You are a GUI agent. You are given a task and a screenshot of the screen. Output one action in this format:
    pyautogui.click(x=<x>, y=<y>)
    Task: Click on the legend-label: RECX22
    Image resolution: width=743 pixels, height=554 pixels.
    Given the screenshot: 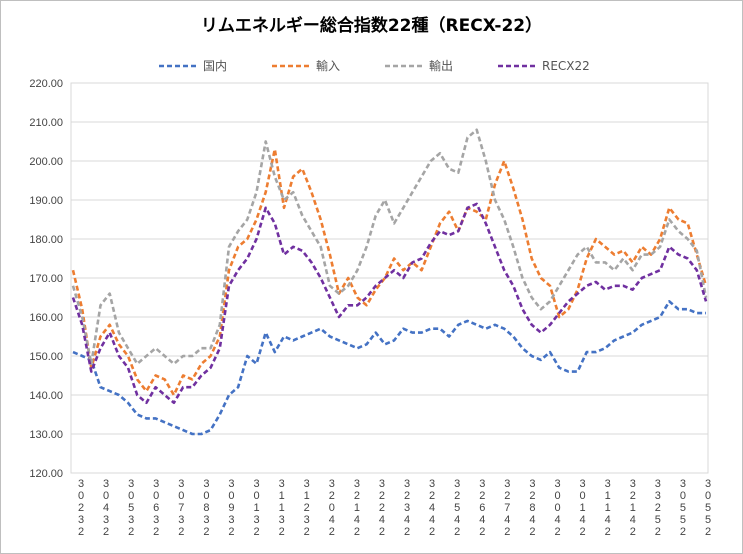 What is the action you would take?
    pyautogui.click(x=566, y=66)
    